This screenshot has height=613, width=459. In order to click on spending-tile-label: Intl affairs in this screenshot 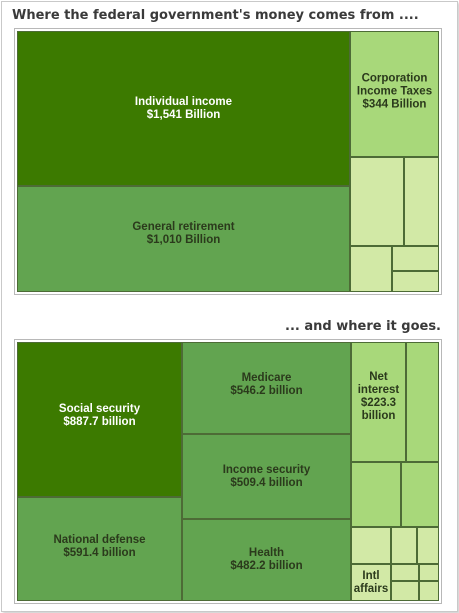, I will do `click(371, 583)`.